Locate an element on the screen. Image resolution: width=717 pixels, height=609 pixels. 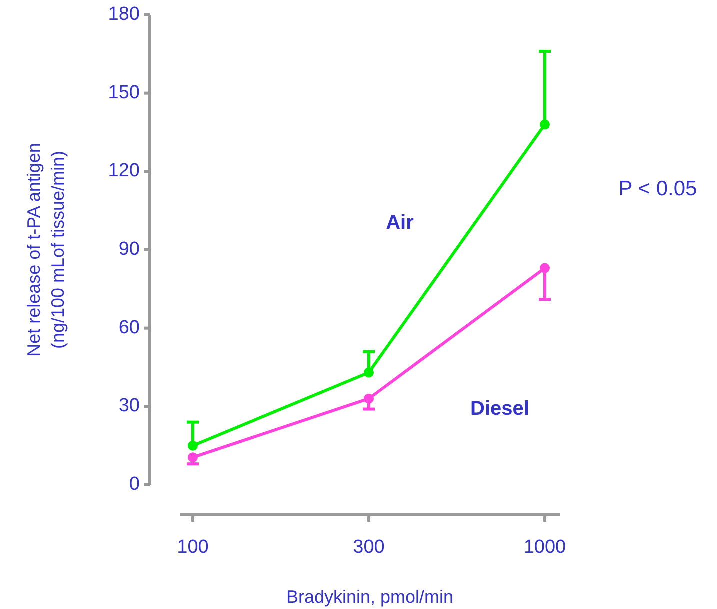
x-tick-label: 300 is located at coordinates (369, 547).